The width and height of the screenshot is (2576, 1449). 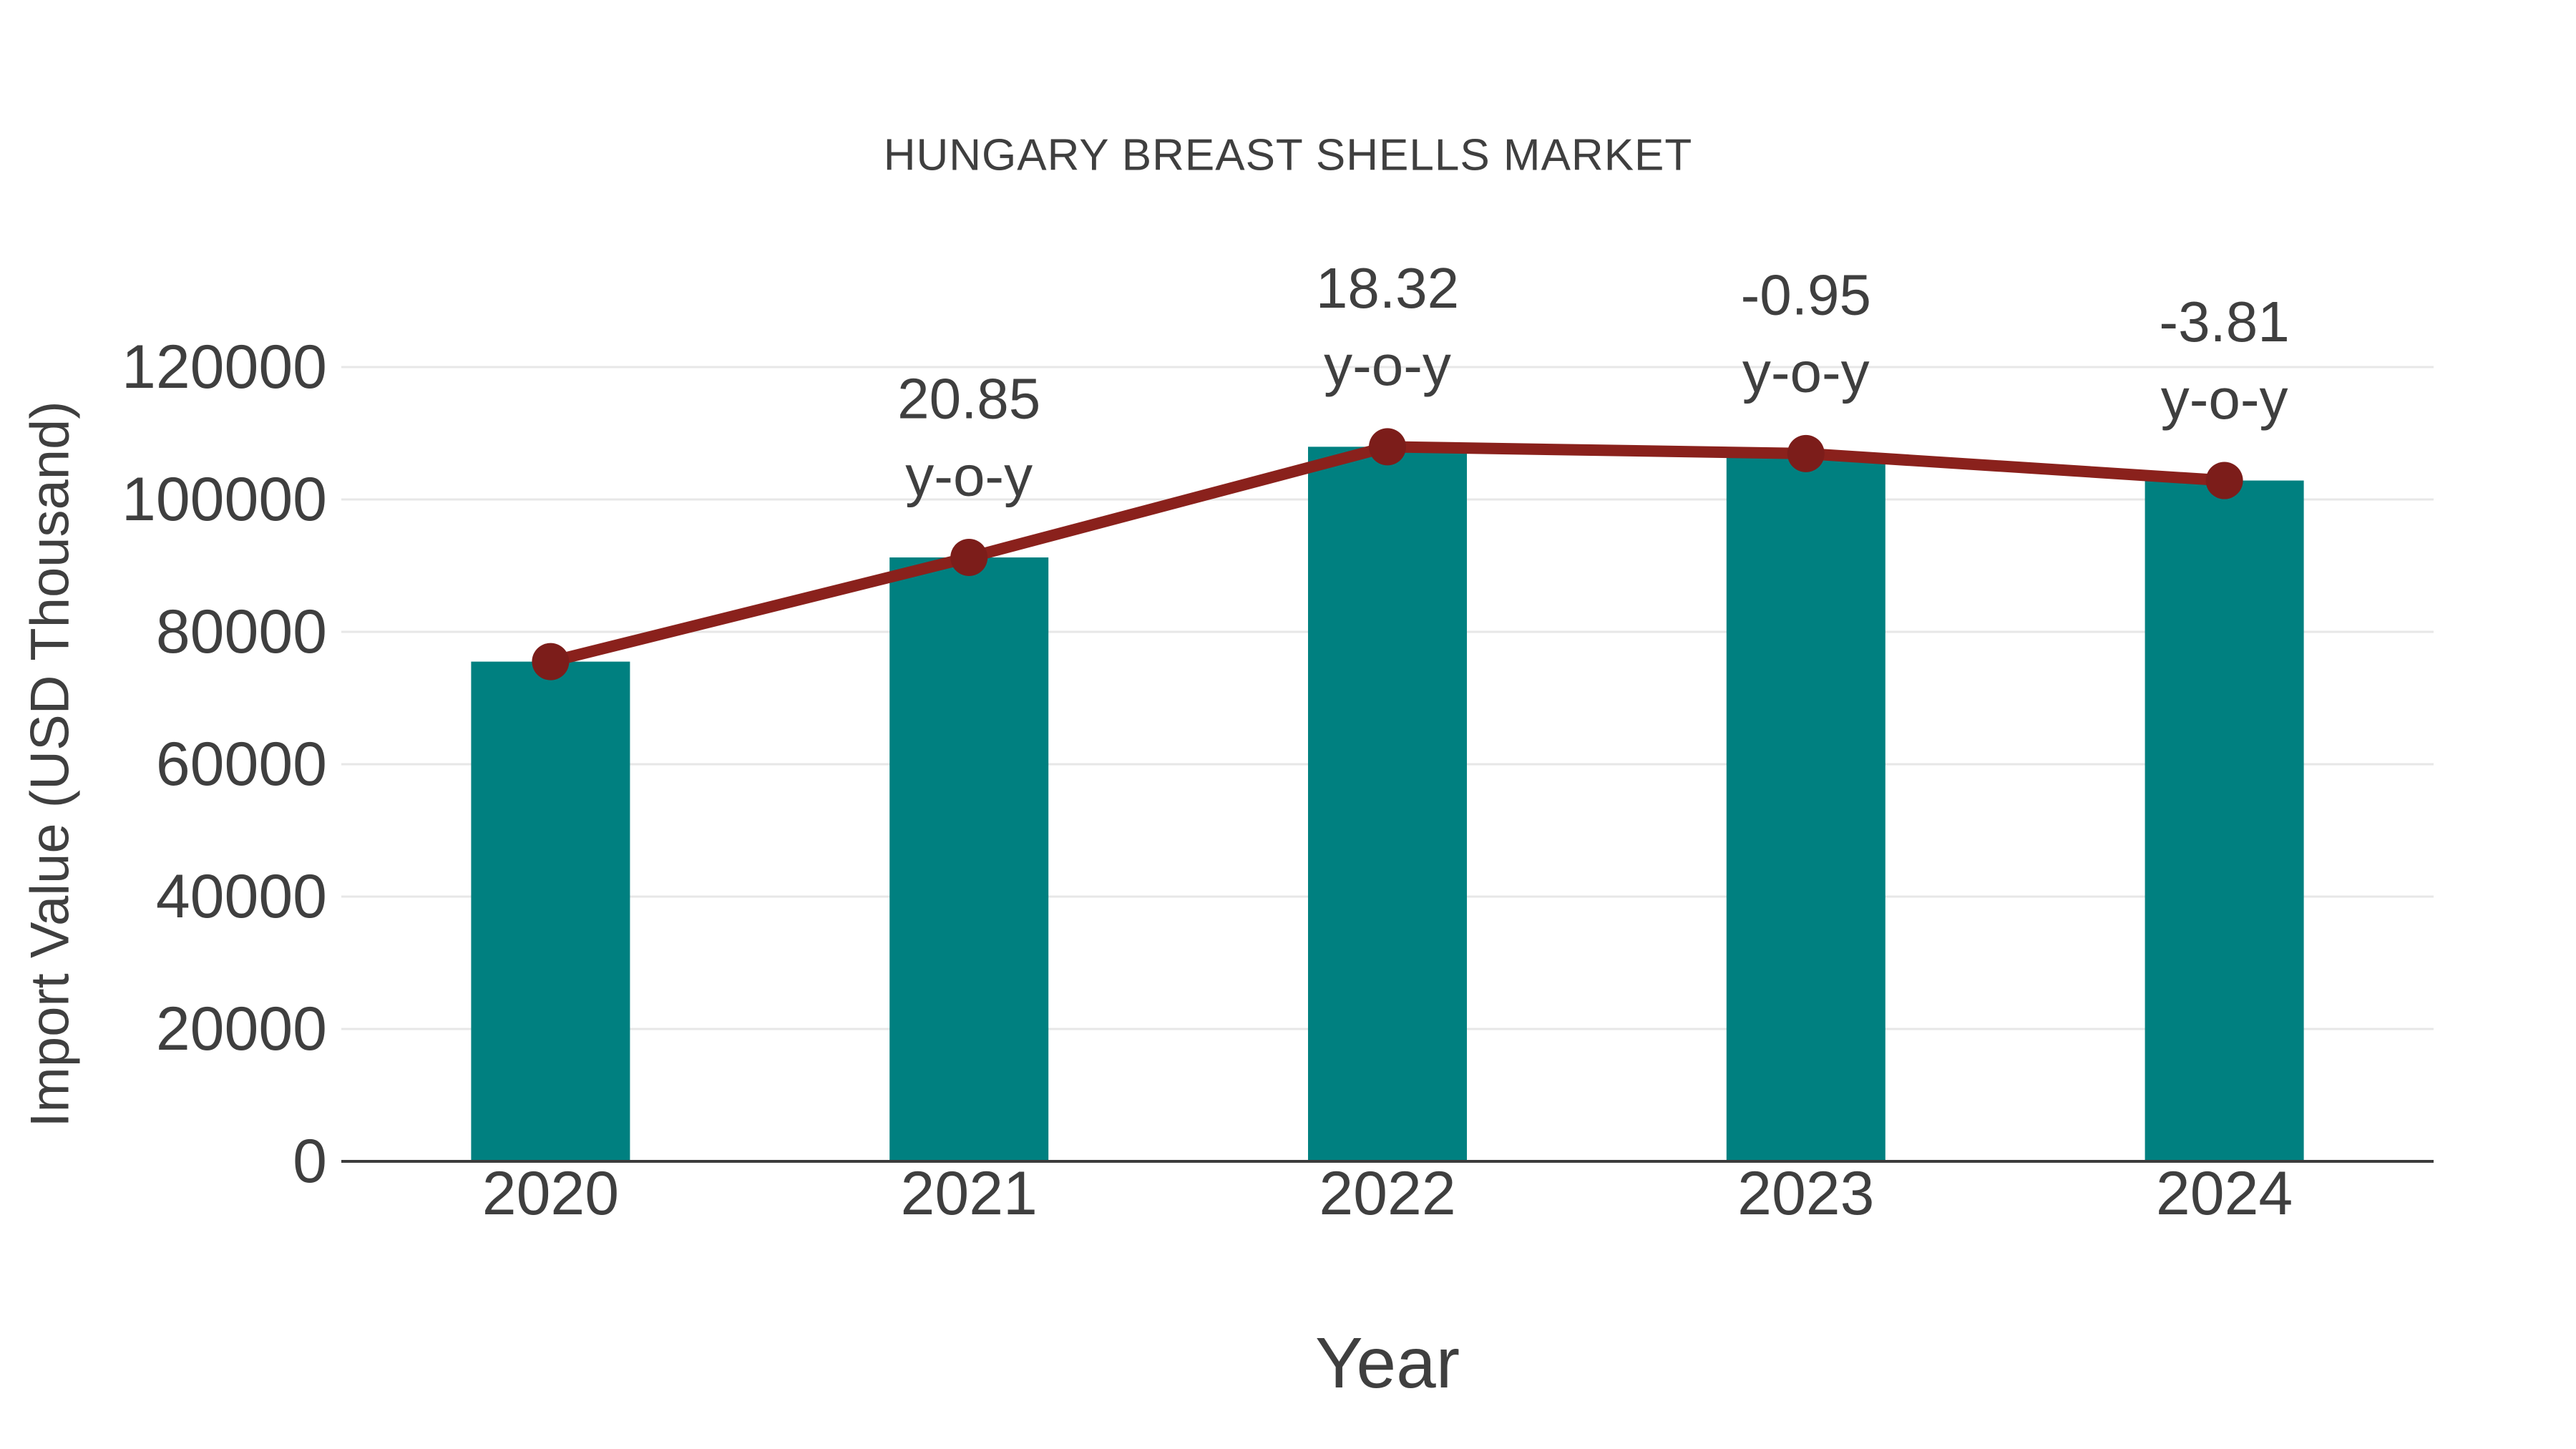 What do you see at coordinates (2224, 820) in the screenshot?
I see `bar-2024` at bounding box center [2224, 820].